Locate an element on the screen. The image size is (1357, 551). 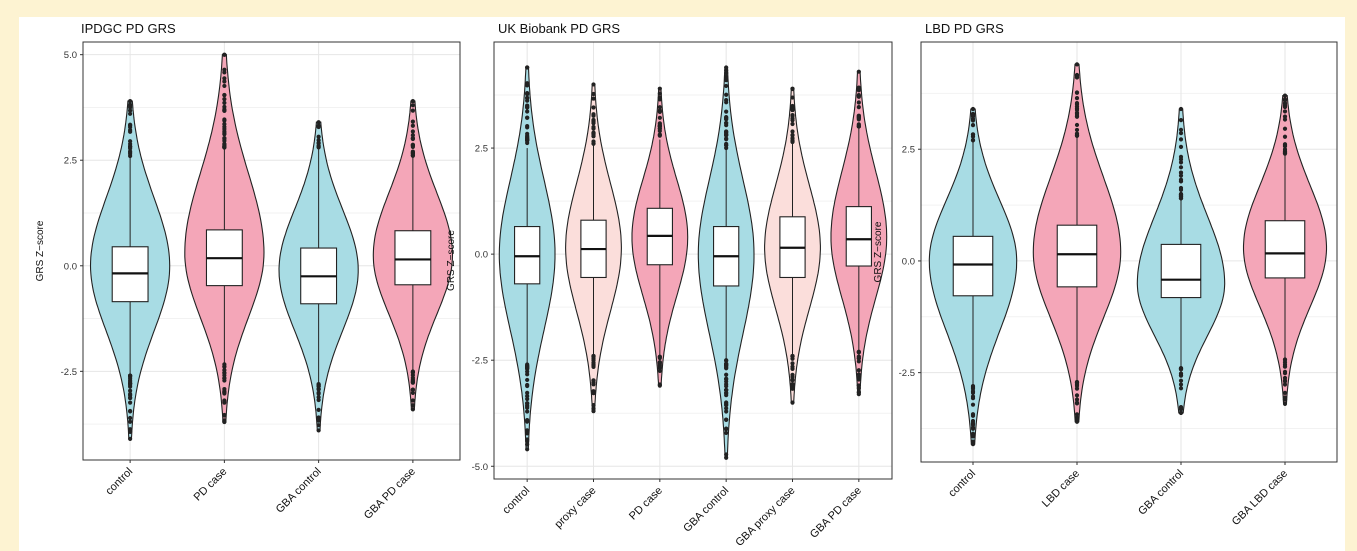
violin-group-proxy-case is located at coordinates (593, 248).